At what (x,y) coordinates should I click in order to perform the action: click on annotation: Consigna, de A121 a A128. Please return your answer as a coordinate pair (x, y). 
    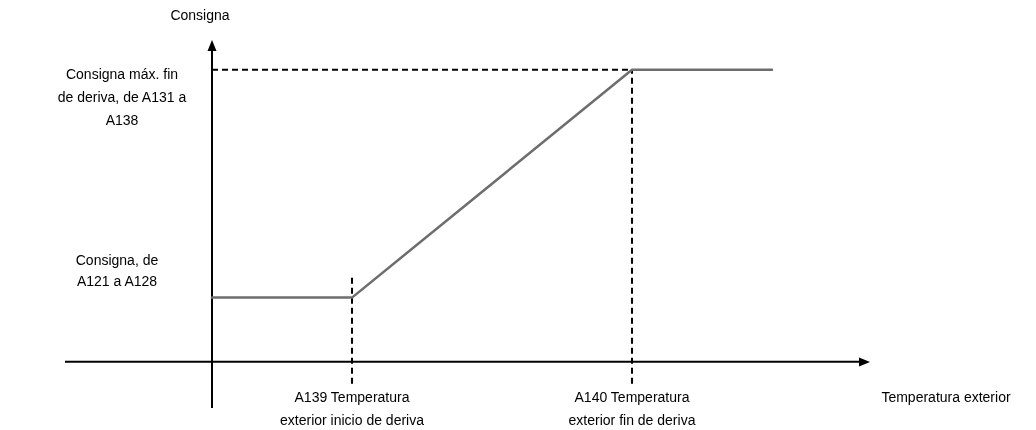
    Looking at the image, I should click on (117, 270).